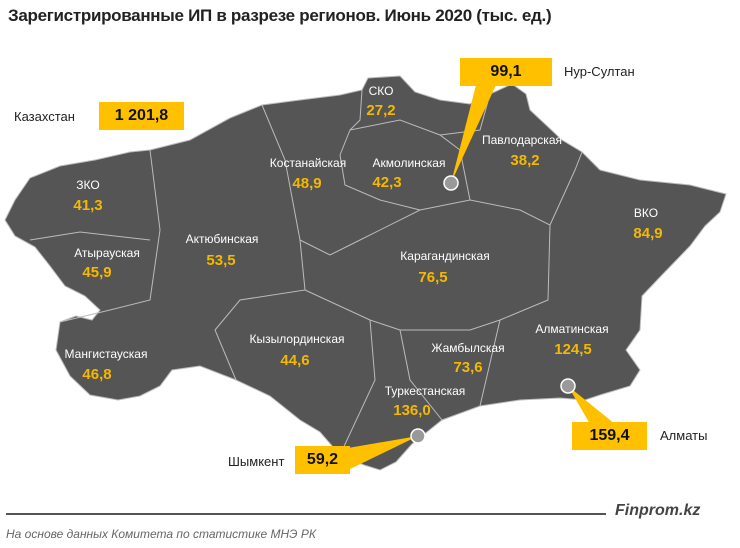 The image size is (740, 548). What do you see at coordinates (412, 410) in the screenshot?
I see `region-value: 136,0` at bounding box center [412, 410].